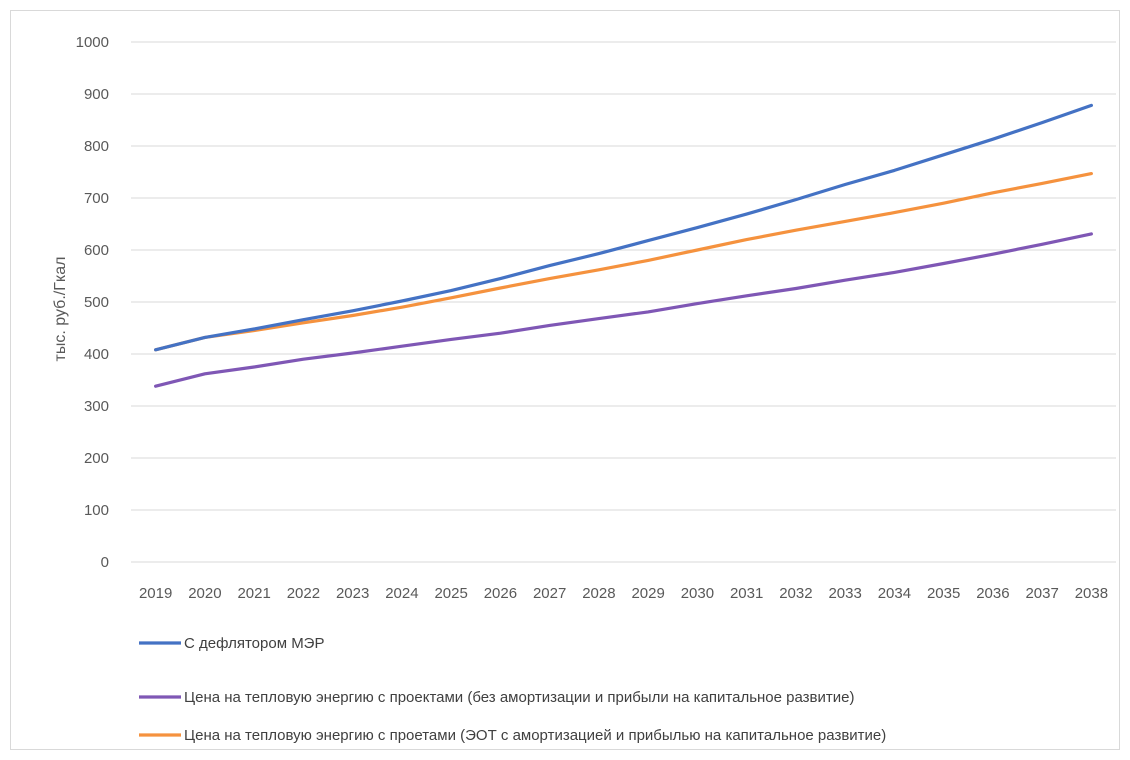 The height and width of the screenshot is (760, 1130). I want to click on legend-label-1: С дефлятором МЭР, so click(254, 643).